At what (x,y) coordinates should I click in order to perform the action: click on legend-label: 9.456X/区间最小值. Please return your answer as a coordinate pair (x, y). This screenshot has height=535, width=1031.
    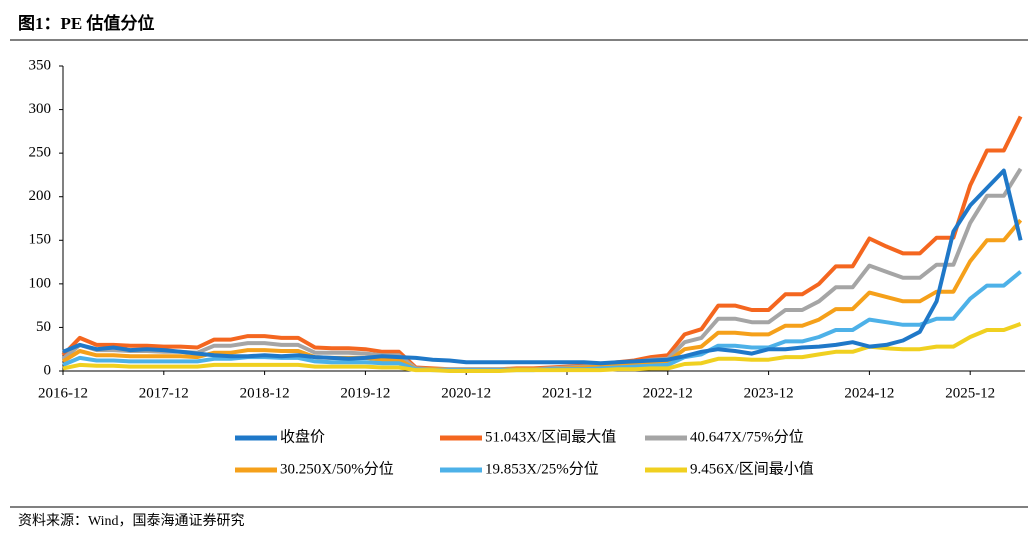
    Looking at the image, I should click on (752, 468).